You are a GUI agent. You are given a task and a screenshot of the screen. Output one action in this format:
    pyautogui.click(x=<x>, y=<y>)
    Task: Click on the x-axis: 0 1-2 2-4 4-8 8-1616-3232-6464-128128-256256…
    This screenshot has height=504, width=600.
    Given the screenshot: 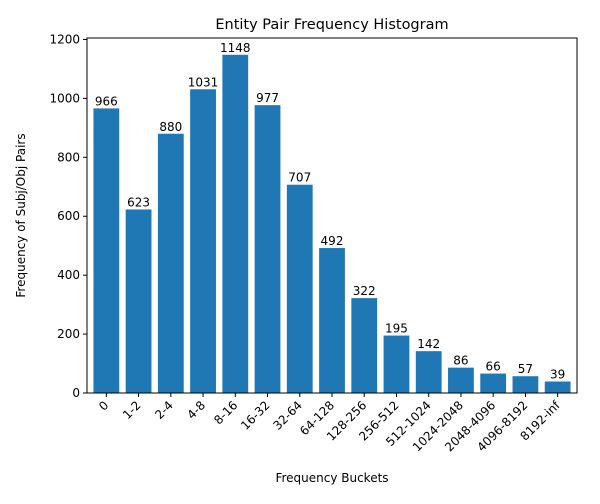 What is the action you would take?
    pyautogui.click(x=329, y=423)
    